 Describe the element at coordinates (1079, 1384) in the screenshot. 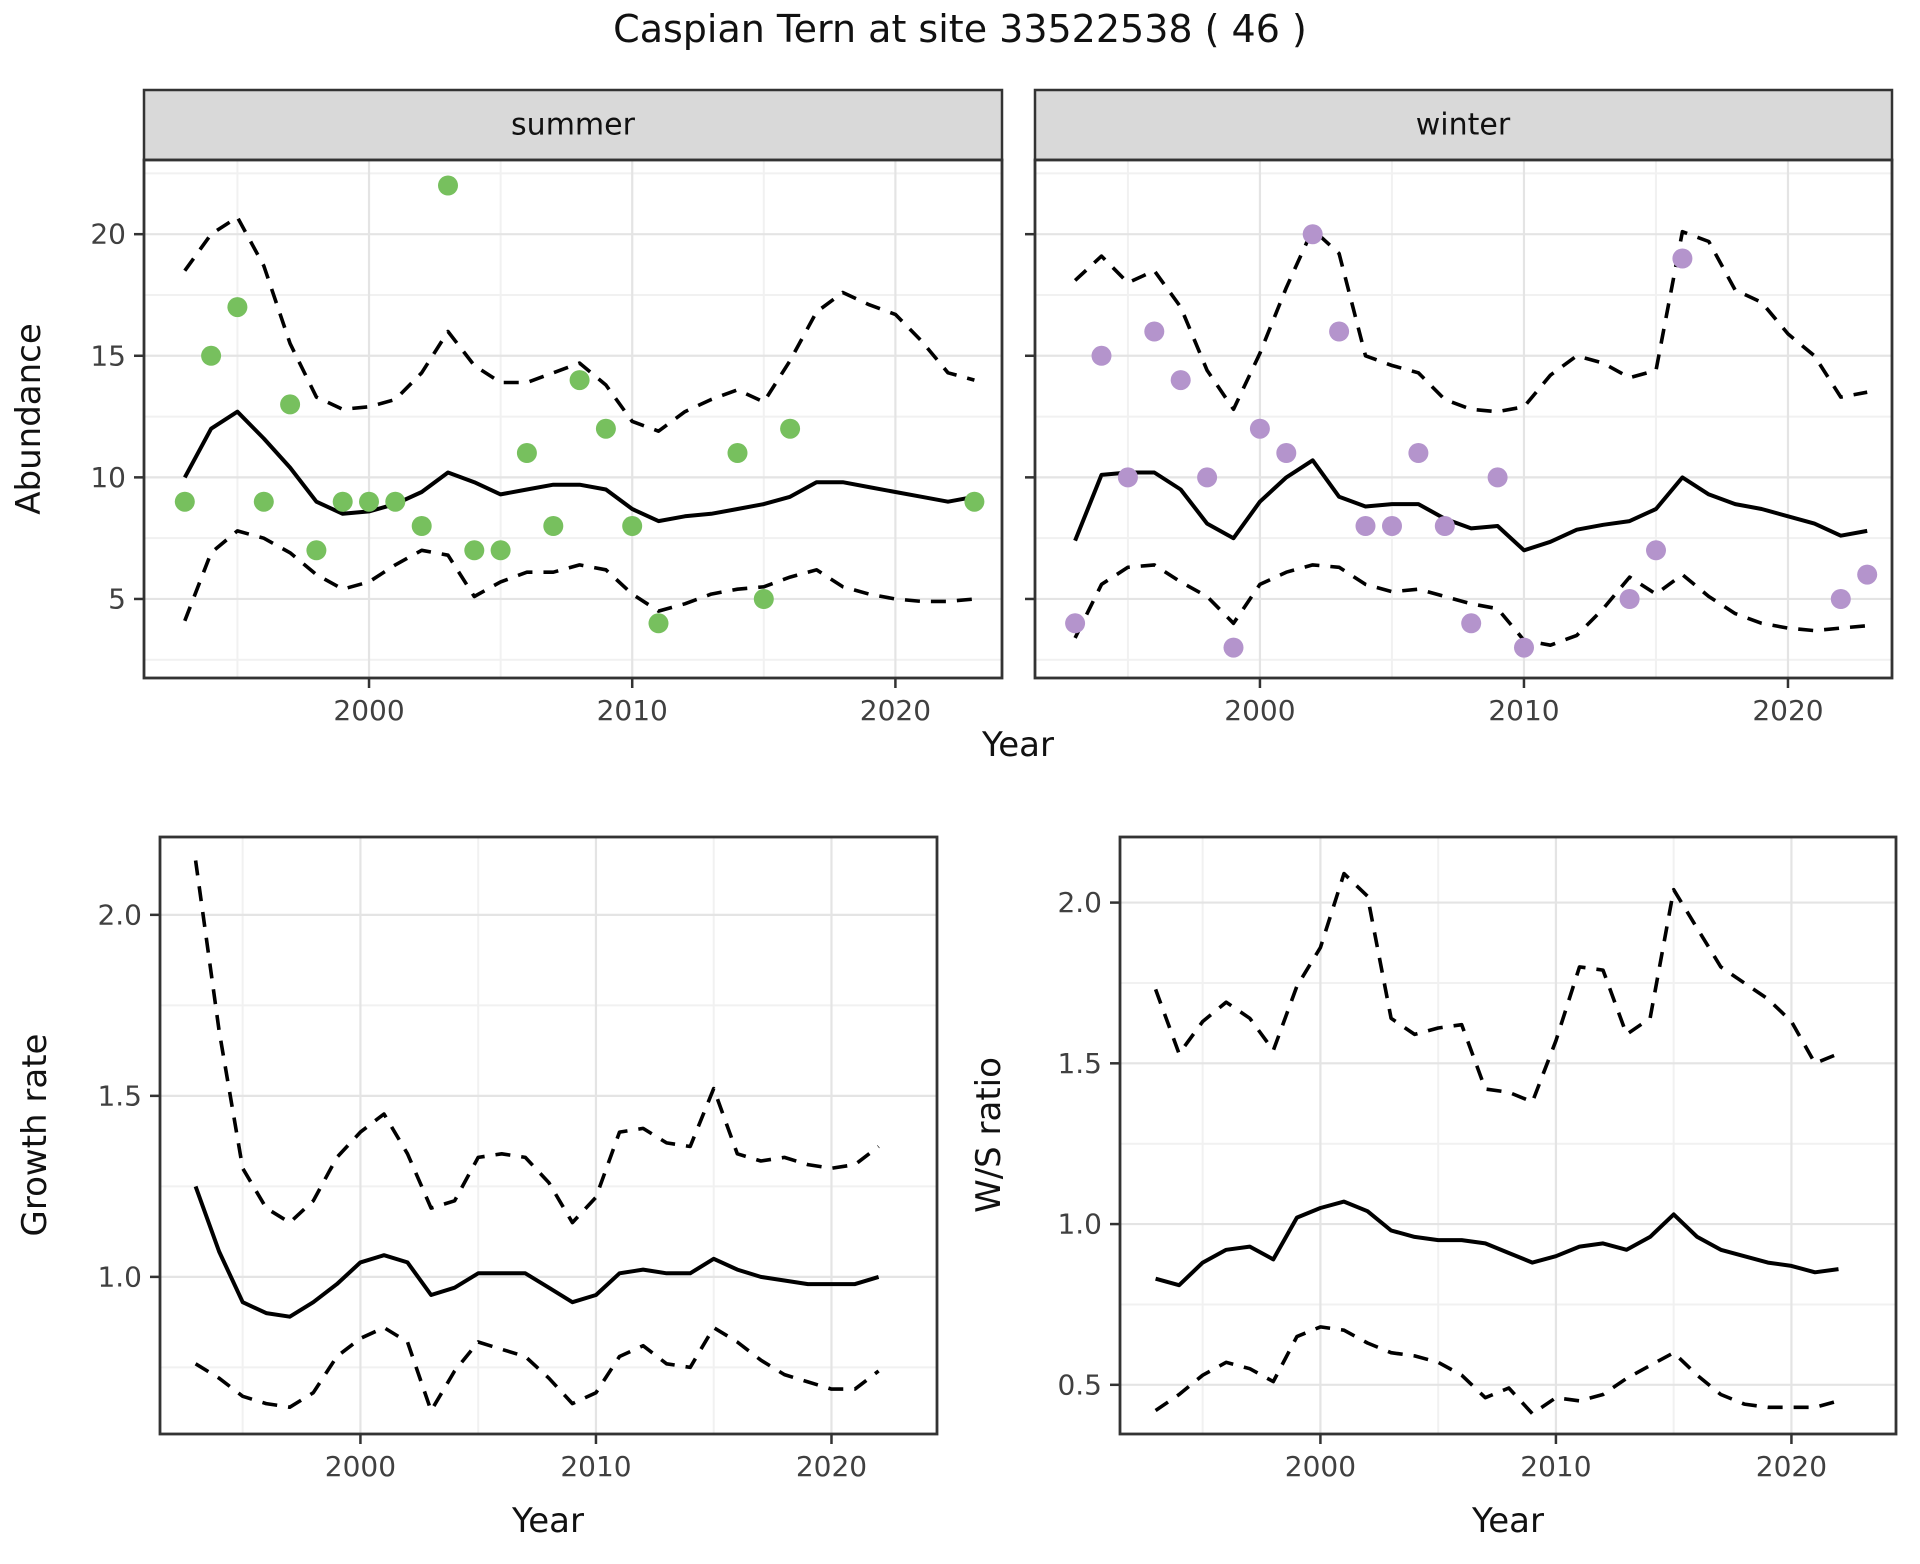

I see `y-tick-label: 0.5` at that location.